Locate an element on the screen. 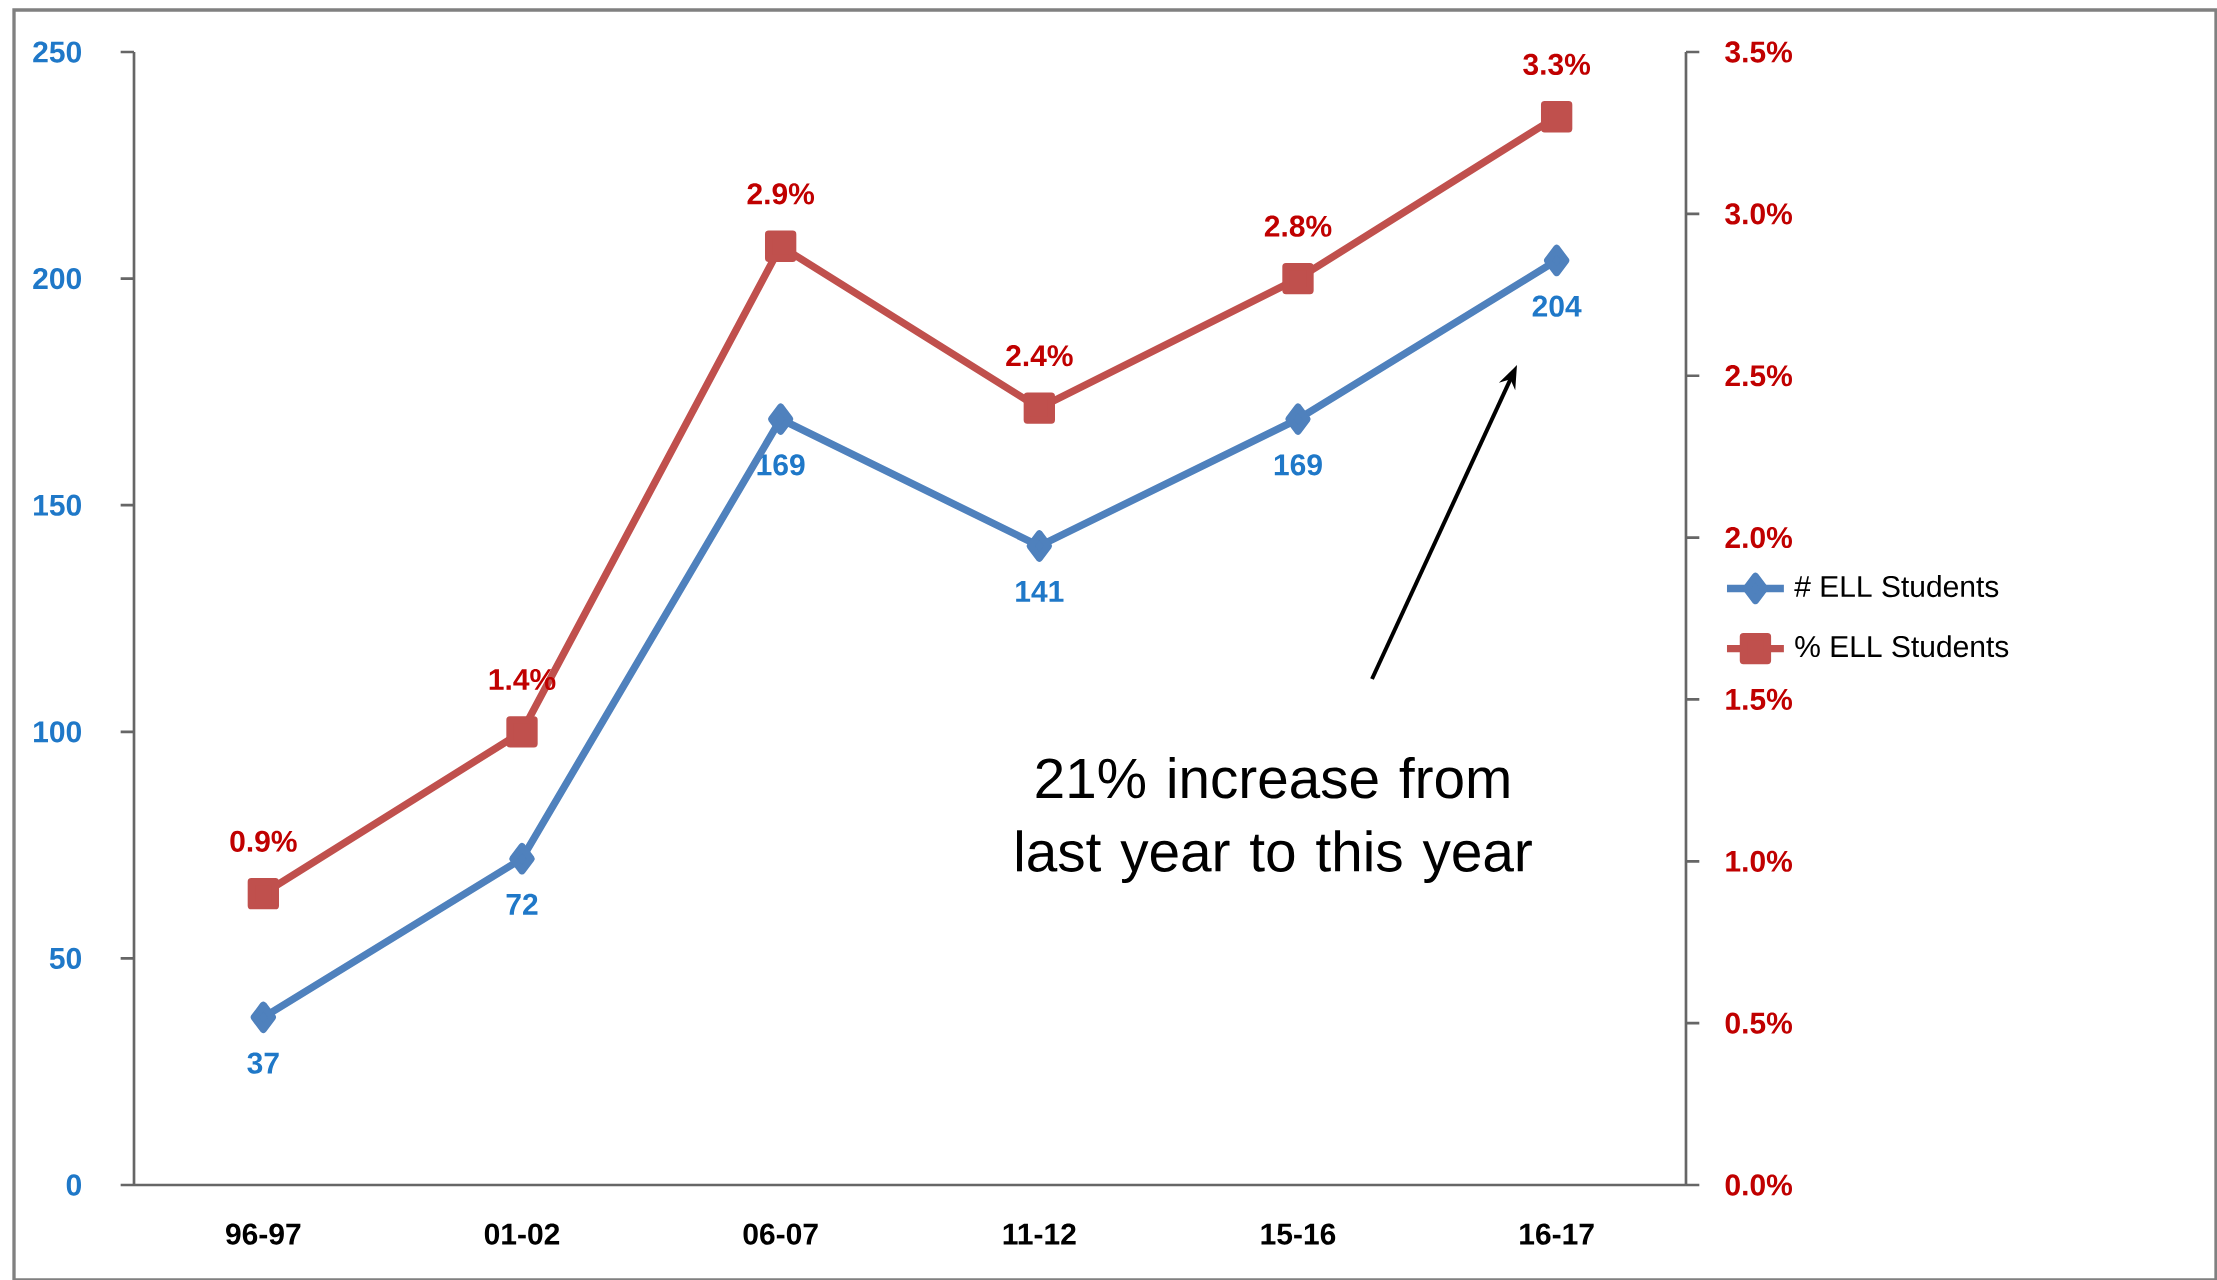 This screenshot has width=2217, height=1280. data-label: 2.8% is located at coordinates (1298, 226).